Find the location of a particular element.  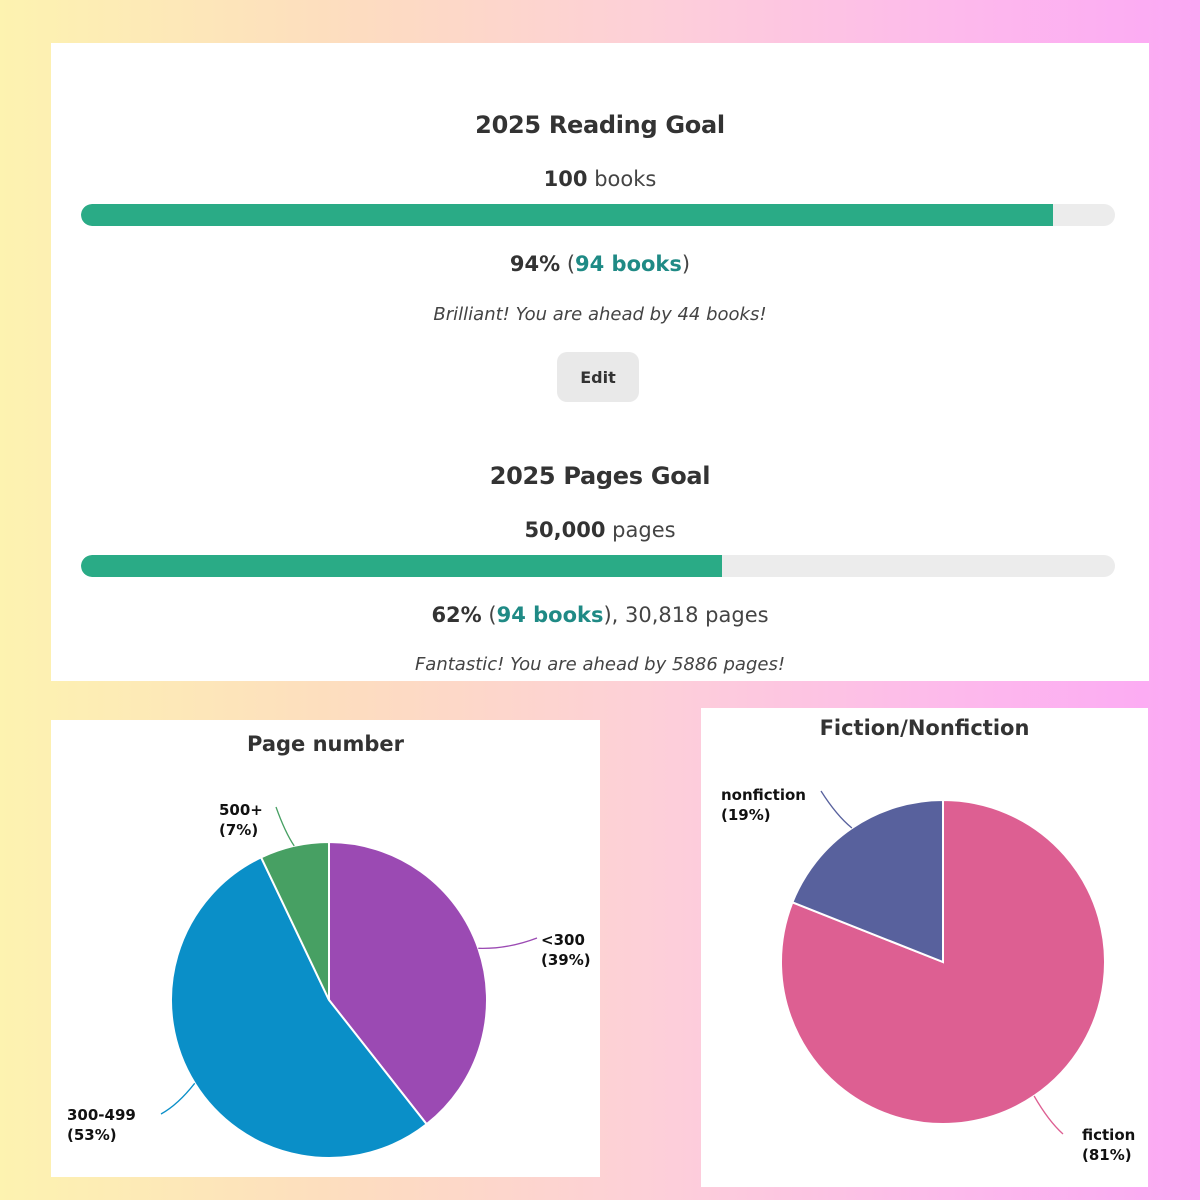

reading-goal-progress-fill is located at coordinates (567, 215).